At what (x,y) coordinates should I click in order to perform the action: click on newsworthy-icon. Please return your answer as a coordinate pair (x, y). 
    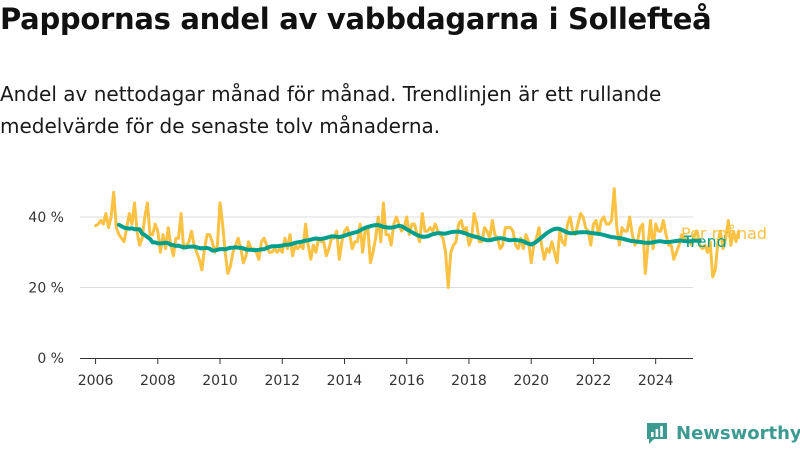
    Looking at the image, I should click on (657, 433).